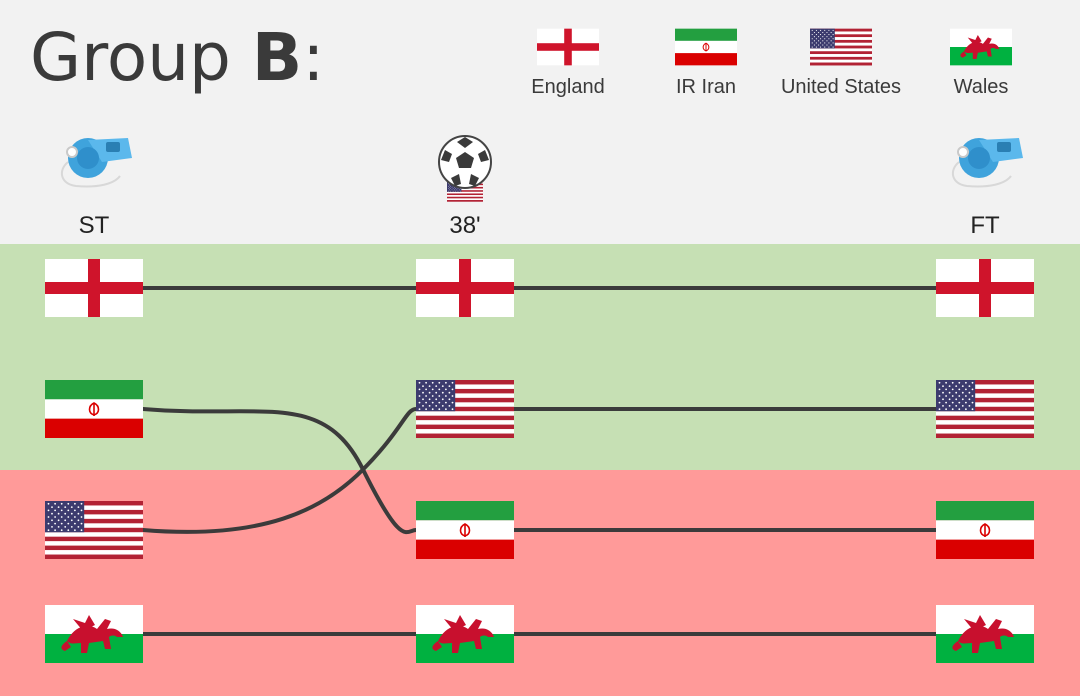 Image resolution: width=1080 pixels, height=696 pixels. Describe the element at coordinates (94, 225) in the screenshot. I see `stage-label: ST` at that location.